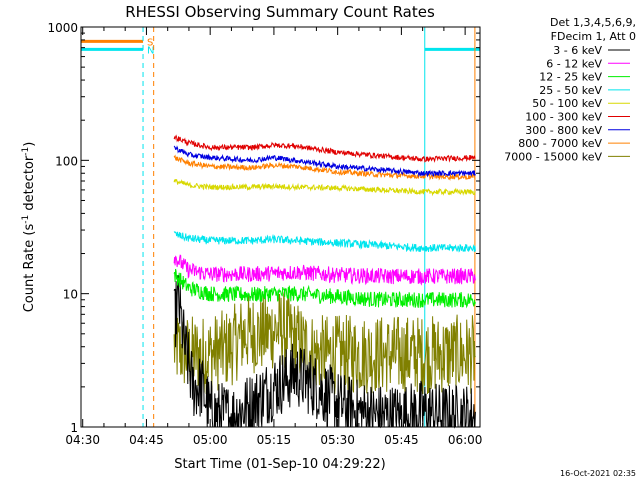 Image resolution: width=640 pixels, height=480 pixels. Describe the element at coordinates (26, 219) in the screenshot. I see `y-axis-label-sup-1: -1` at that location.